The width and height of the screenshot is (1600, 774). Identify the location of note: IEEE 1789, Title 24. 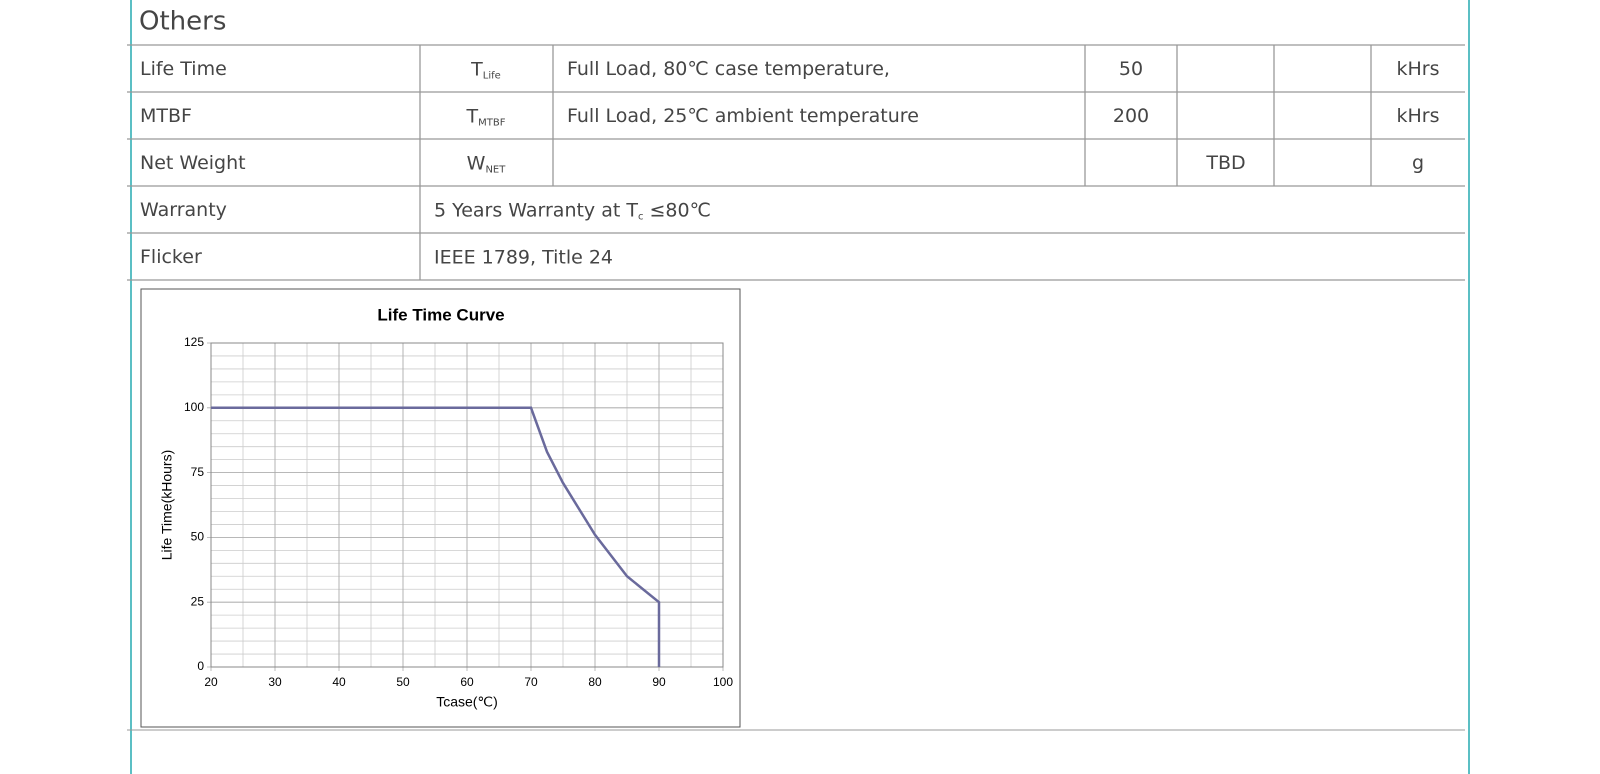
(523, 257).